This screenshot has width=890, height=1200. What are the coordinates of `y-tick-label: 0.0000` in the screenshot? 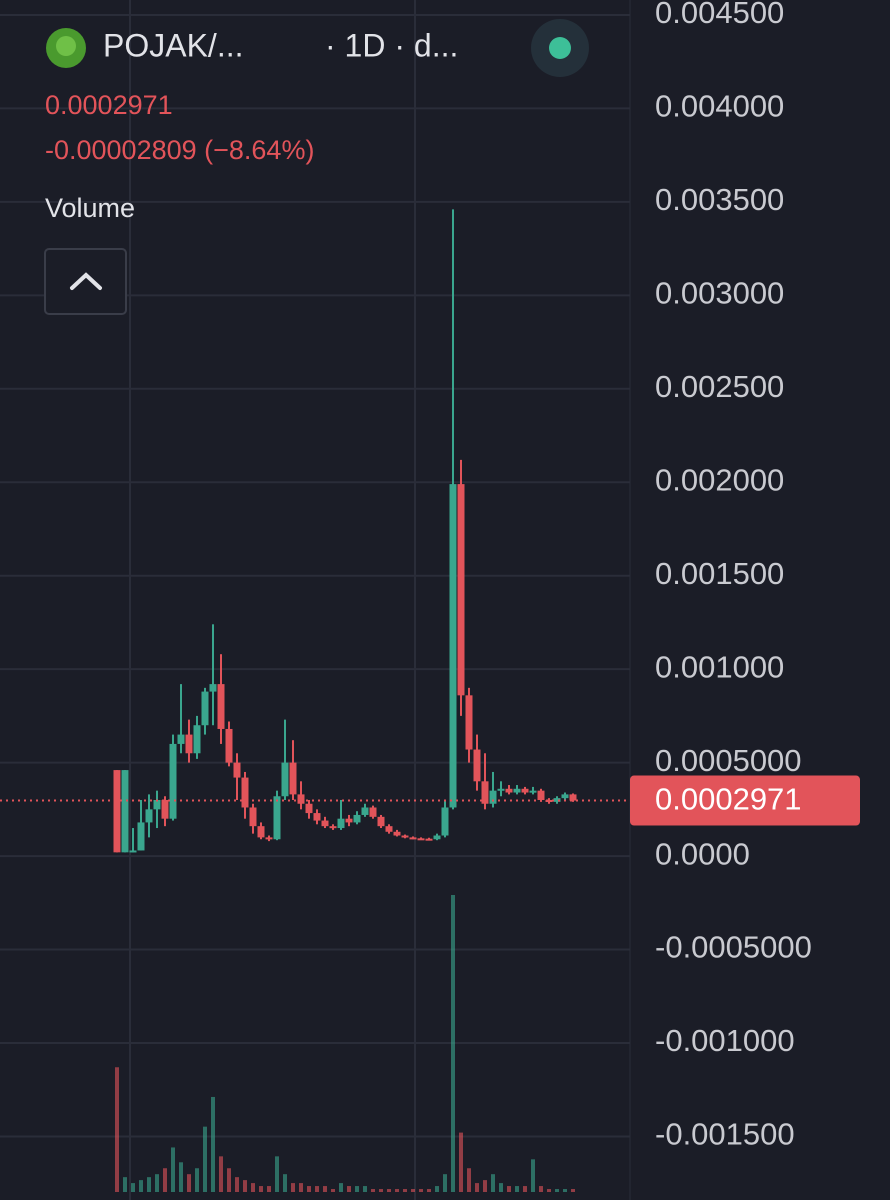 It's located at (702, 853).